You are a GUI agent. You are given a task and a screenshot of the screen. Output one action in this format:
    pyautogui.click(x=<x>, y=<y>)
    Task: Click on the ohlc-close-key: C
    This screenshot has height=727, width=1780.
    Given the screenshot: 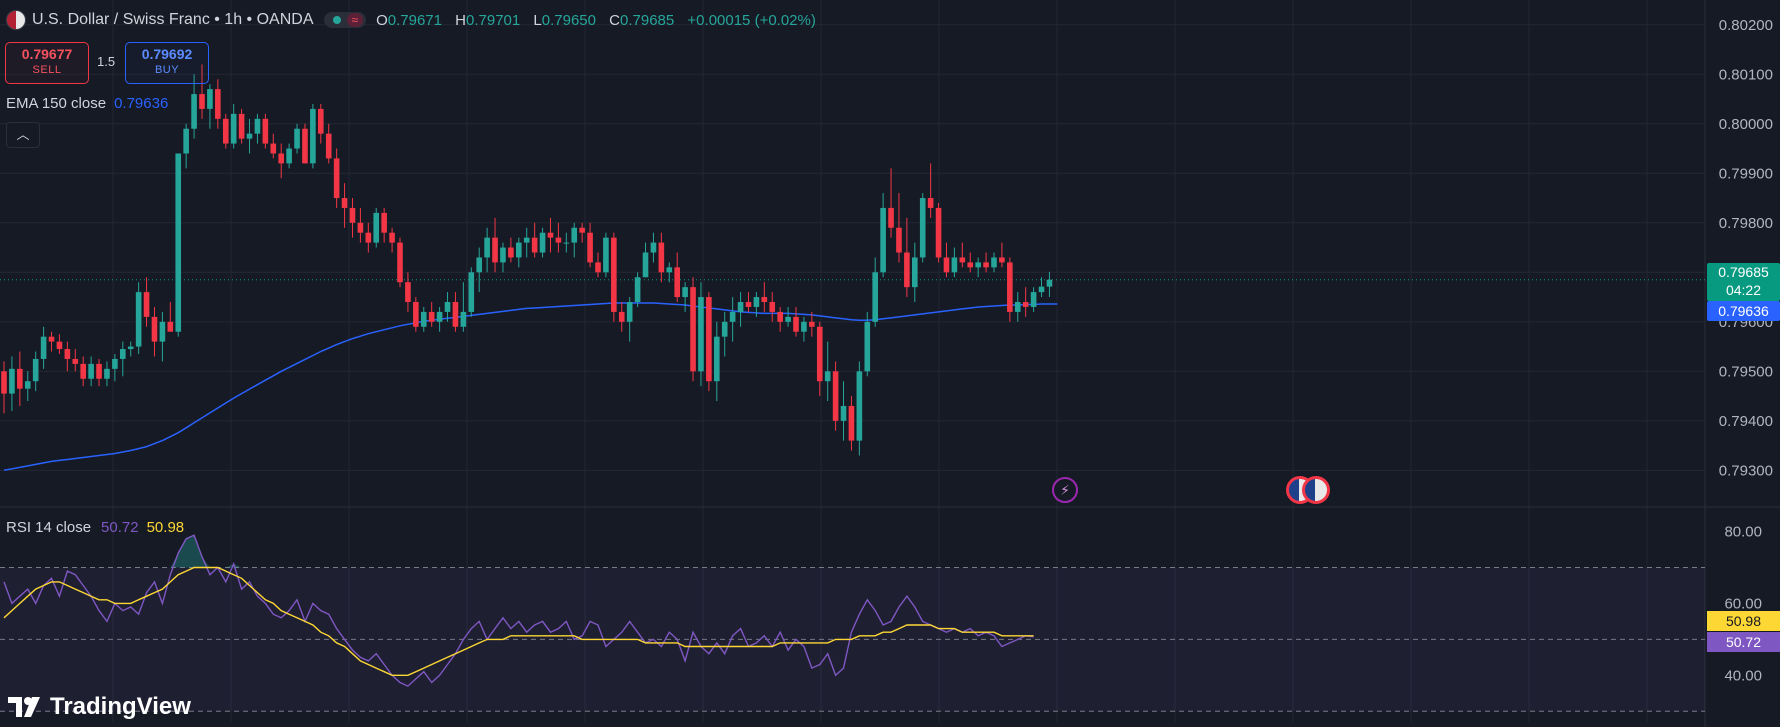 What is the action you would take?
    pyautogui.click(x=615, y=20)
    